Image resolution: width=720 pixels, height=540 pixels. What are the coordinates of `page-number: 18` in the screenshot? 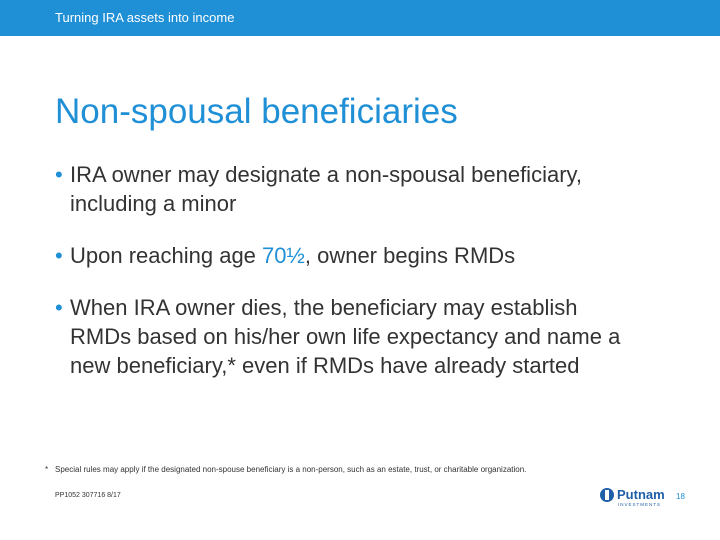 It's located at (680, 496).